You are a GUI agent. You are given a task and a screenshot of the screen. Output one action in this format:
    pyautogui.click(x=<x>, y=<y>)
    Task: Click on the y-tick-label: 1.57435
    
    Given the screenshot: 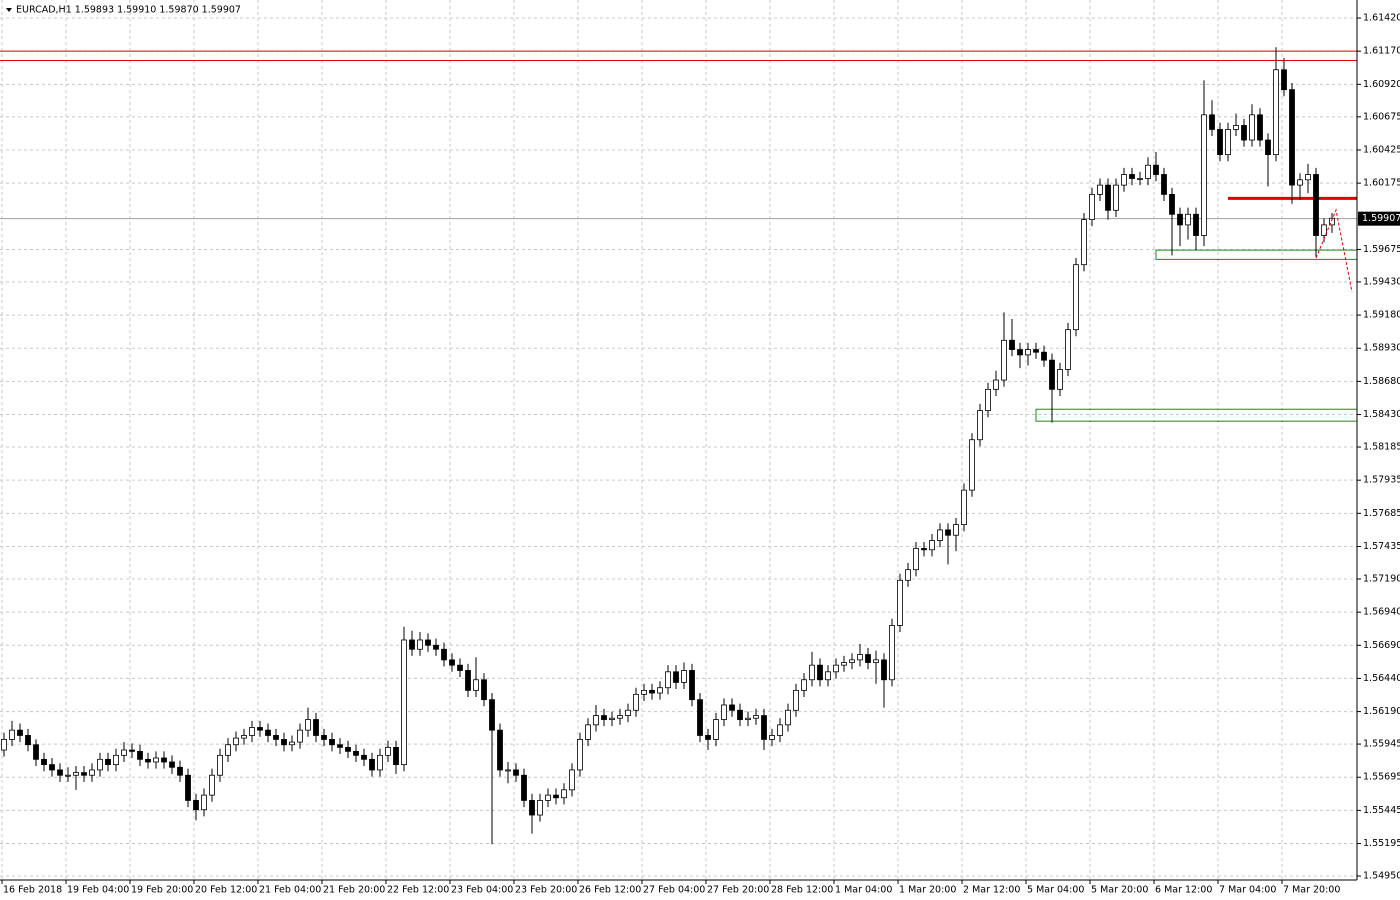 What is the action you would take?
    pyautogui.click(x=1381, y=546)
    